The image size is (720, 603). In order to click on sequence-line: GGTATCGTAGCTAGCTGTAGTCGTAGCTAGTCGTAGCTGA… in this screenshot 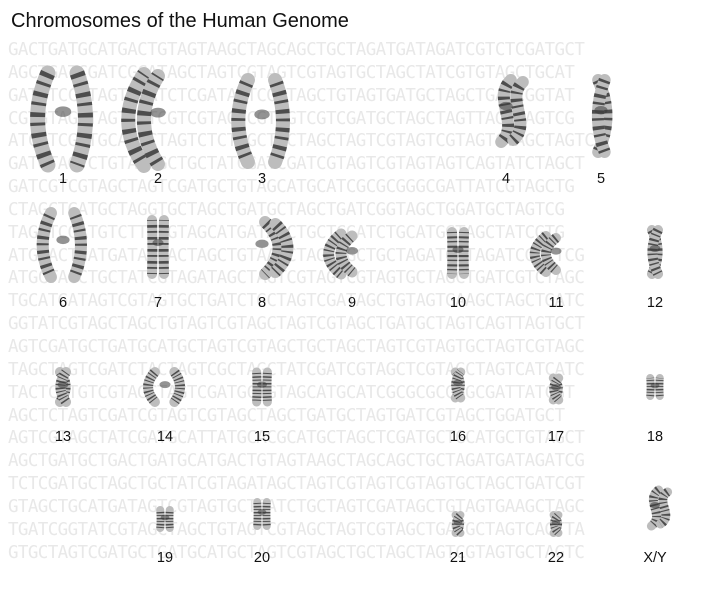, I will do `click(296, 324)`.